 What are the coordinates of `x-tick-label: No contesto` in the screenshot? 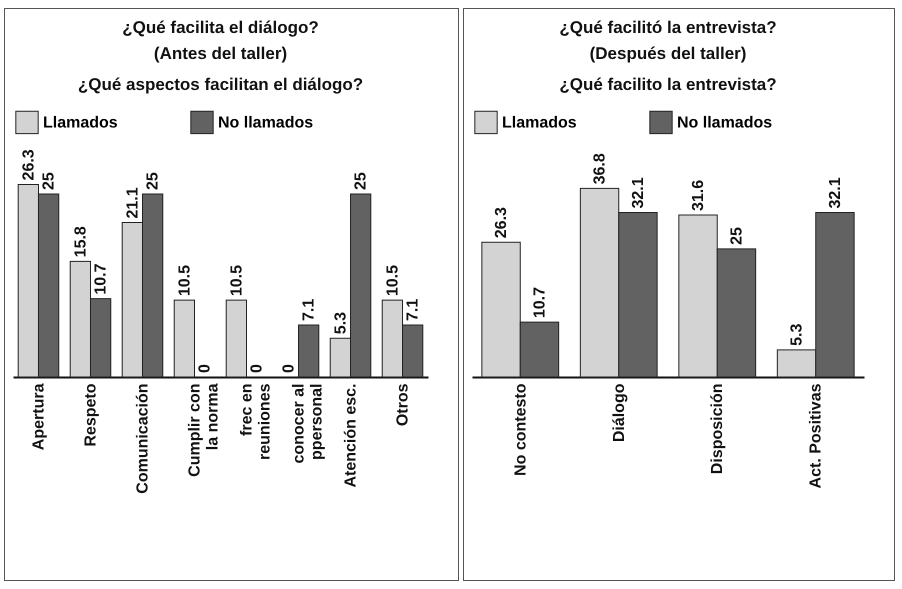 It's located at (521, 429).